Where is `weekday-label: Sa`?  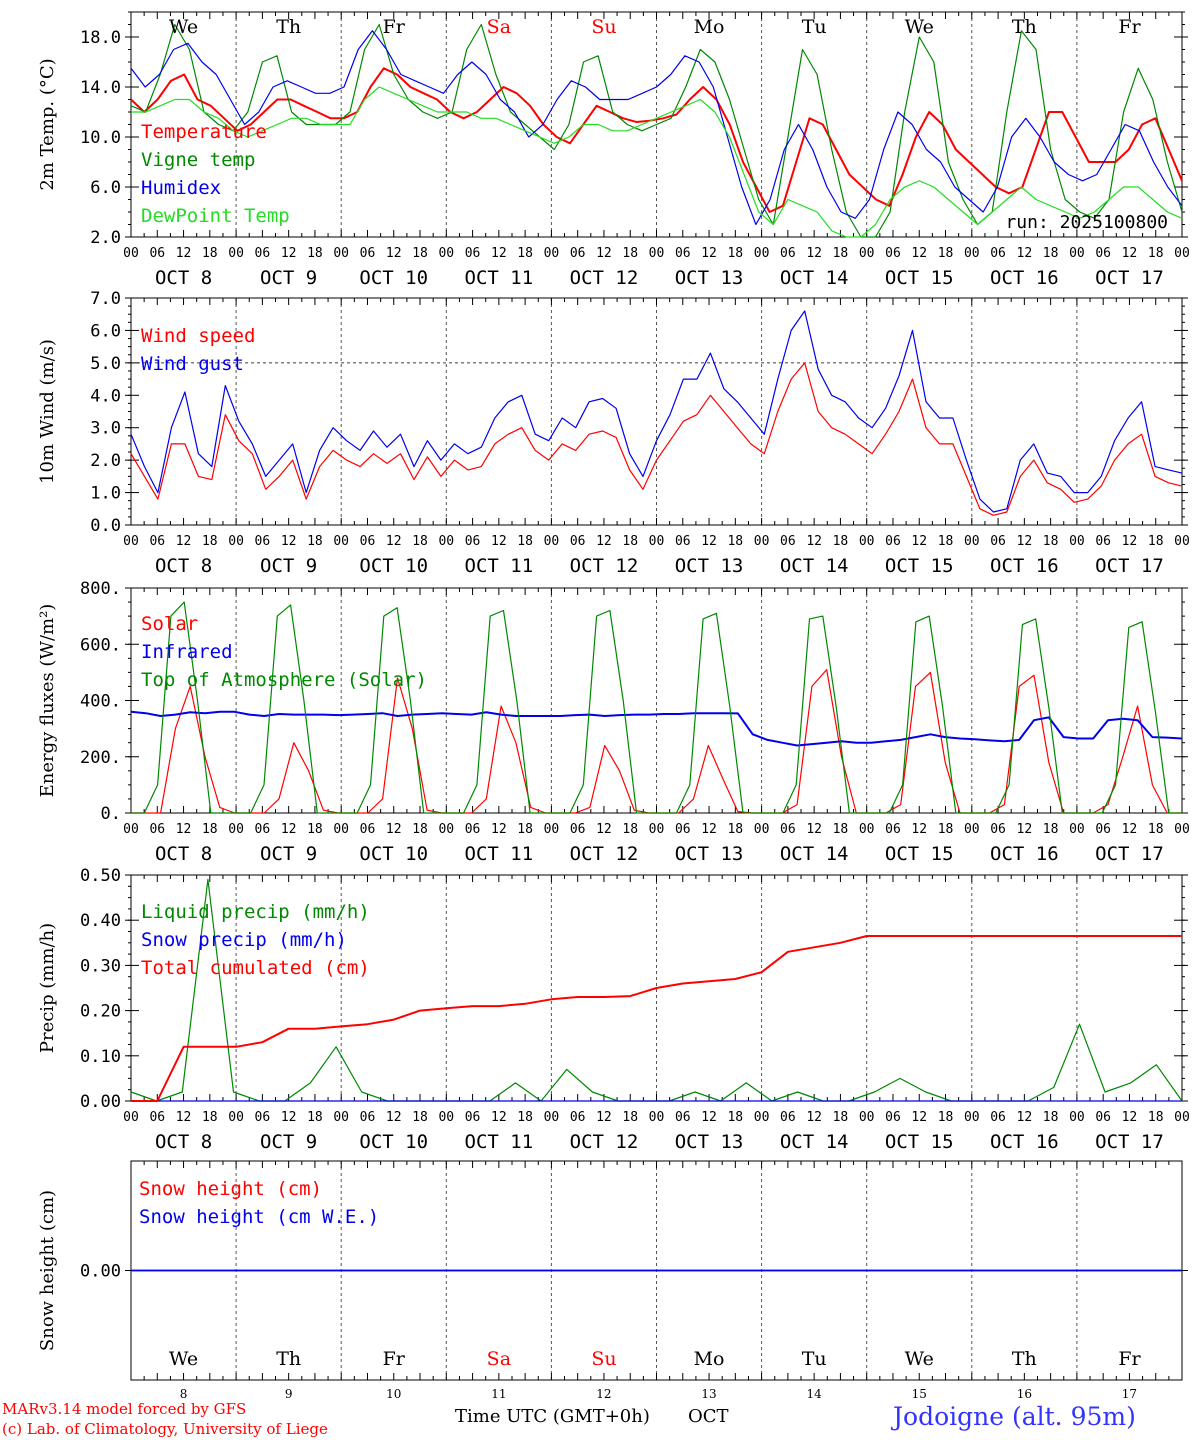
weekday-label: Sa is located at coordinates (499, 27).